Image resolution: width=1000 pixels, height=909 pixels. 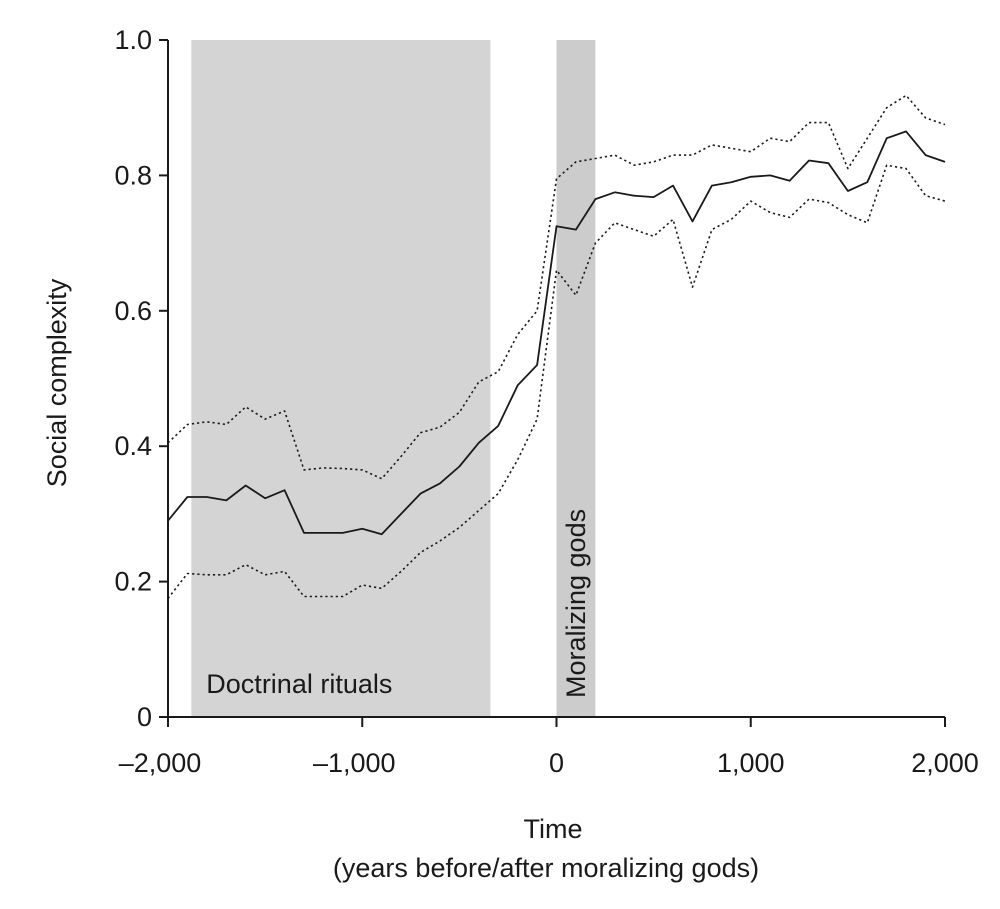 What do you see at coordinates (556, 763) in the screenshot?
I see `x-tick-label: 0` at bounding box center [556, 763].